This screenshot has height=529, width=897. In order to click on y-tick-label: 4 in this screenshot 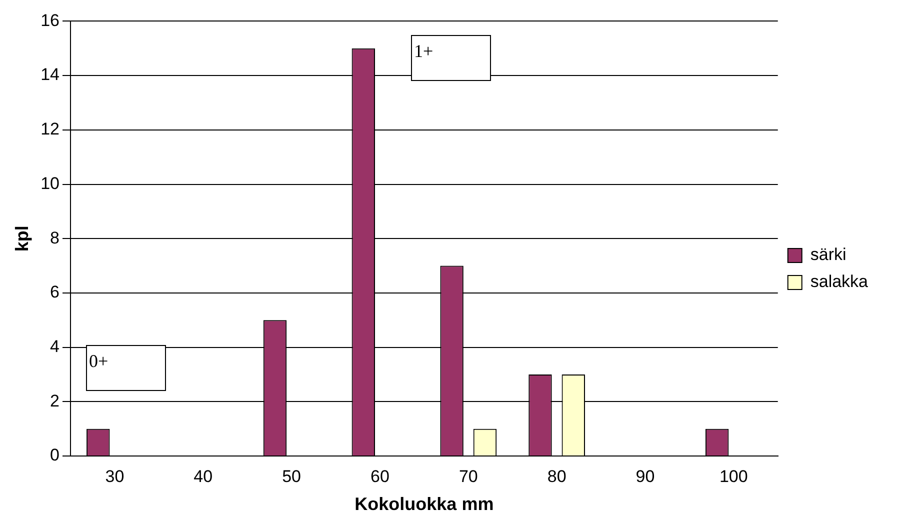, I will do `click(55, 346)`.